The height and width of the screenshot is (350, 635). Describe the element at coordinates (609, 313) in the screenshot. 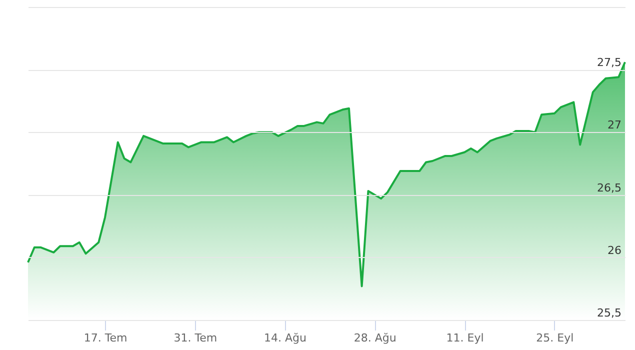

I see `y-tick-label: 25,5` at that location.